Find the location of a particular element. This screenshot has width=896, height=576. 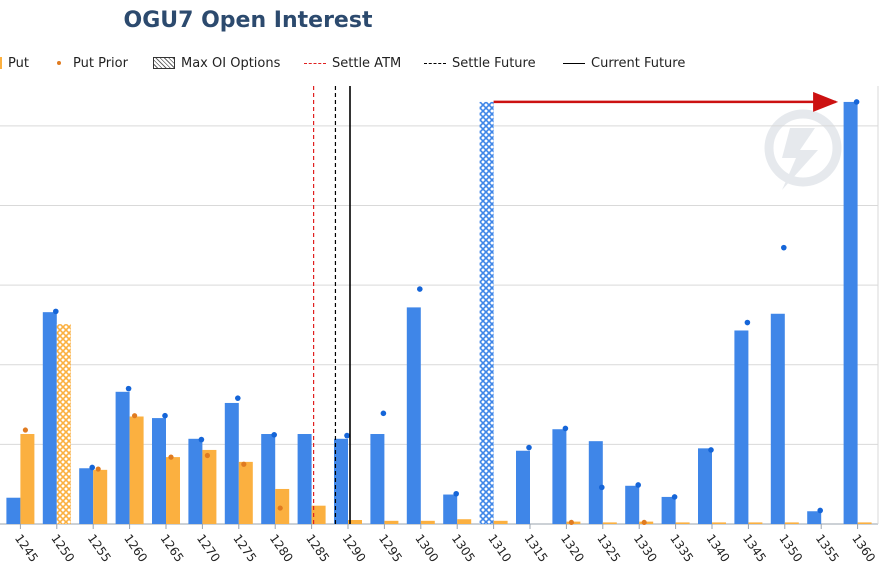

legend-item: Settle ATM is located at coordinates (352, 63).